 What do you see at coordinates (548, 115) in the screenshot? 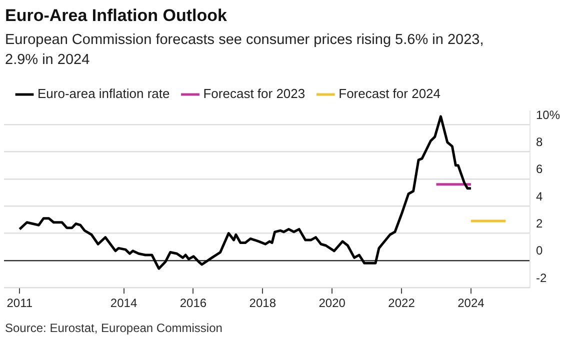
I see `y-tick-label: 10%` at bounding box center [548, 115].